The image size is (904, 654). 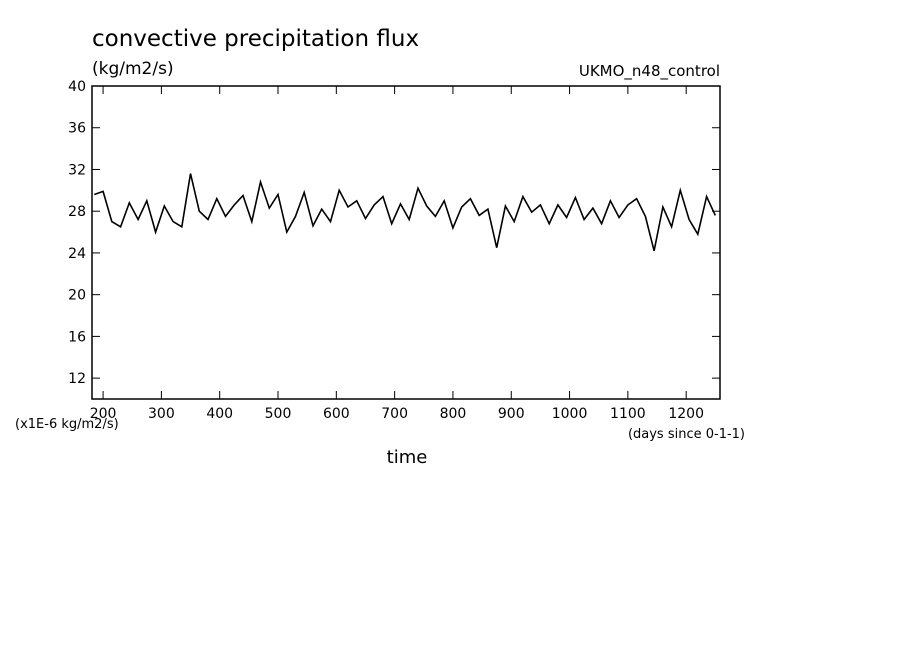 What do you see at coordinates (453, 414) in the screenshot?
I see `x-tick-label: 800` at bounding box center [453, 414].